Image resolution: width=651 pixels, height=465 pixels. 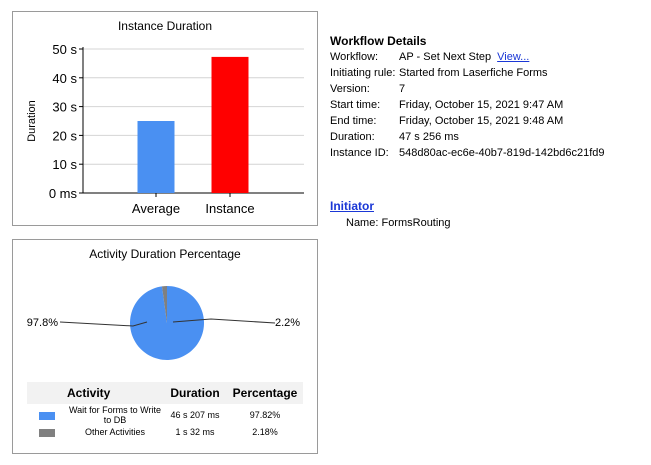 I want to click on x-tick-label: Instance, so click(x=229, y=208).